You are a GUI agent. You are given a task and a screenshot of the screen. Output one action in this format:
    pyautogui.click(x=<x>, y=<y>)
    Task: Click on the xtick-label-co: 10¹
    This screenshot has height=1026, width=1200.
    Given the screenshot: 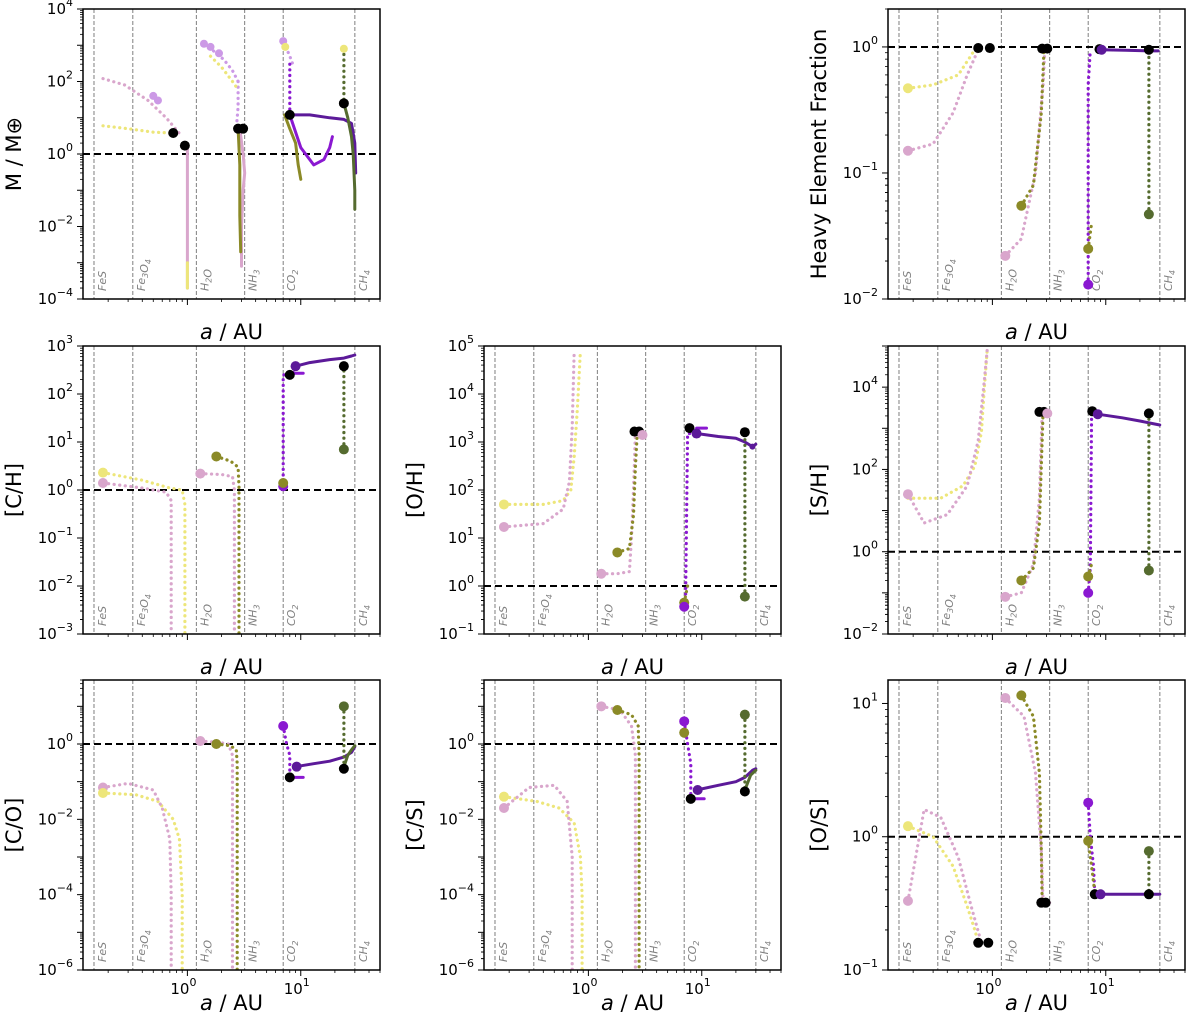 What is the action you would take?
    pyautogui.click(x=297, y=987)
    